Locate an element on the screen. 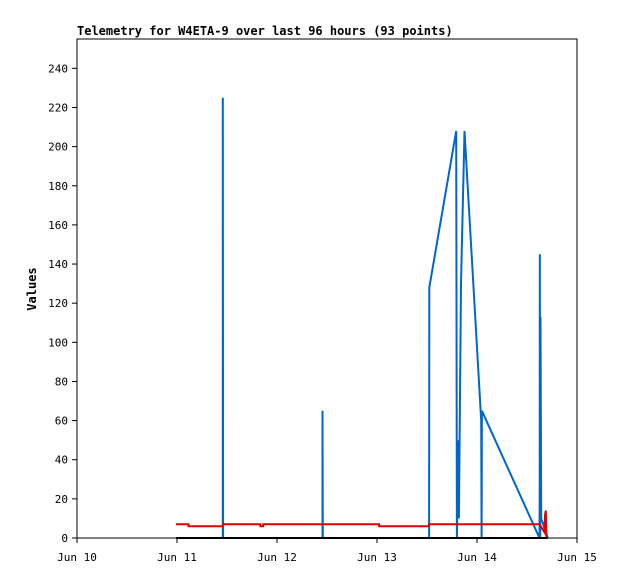 The image size is (618, 579). x-tick-label: Jun 10 is located at coordinates (77, 557).